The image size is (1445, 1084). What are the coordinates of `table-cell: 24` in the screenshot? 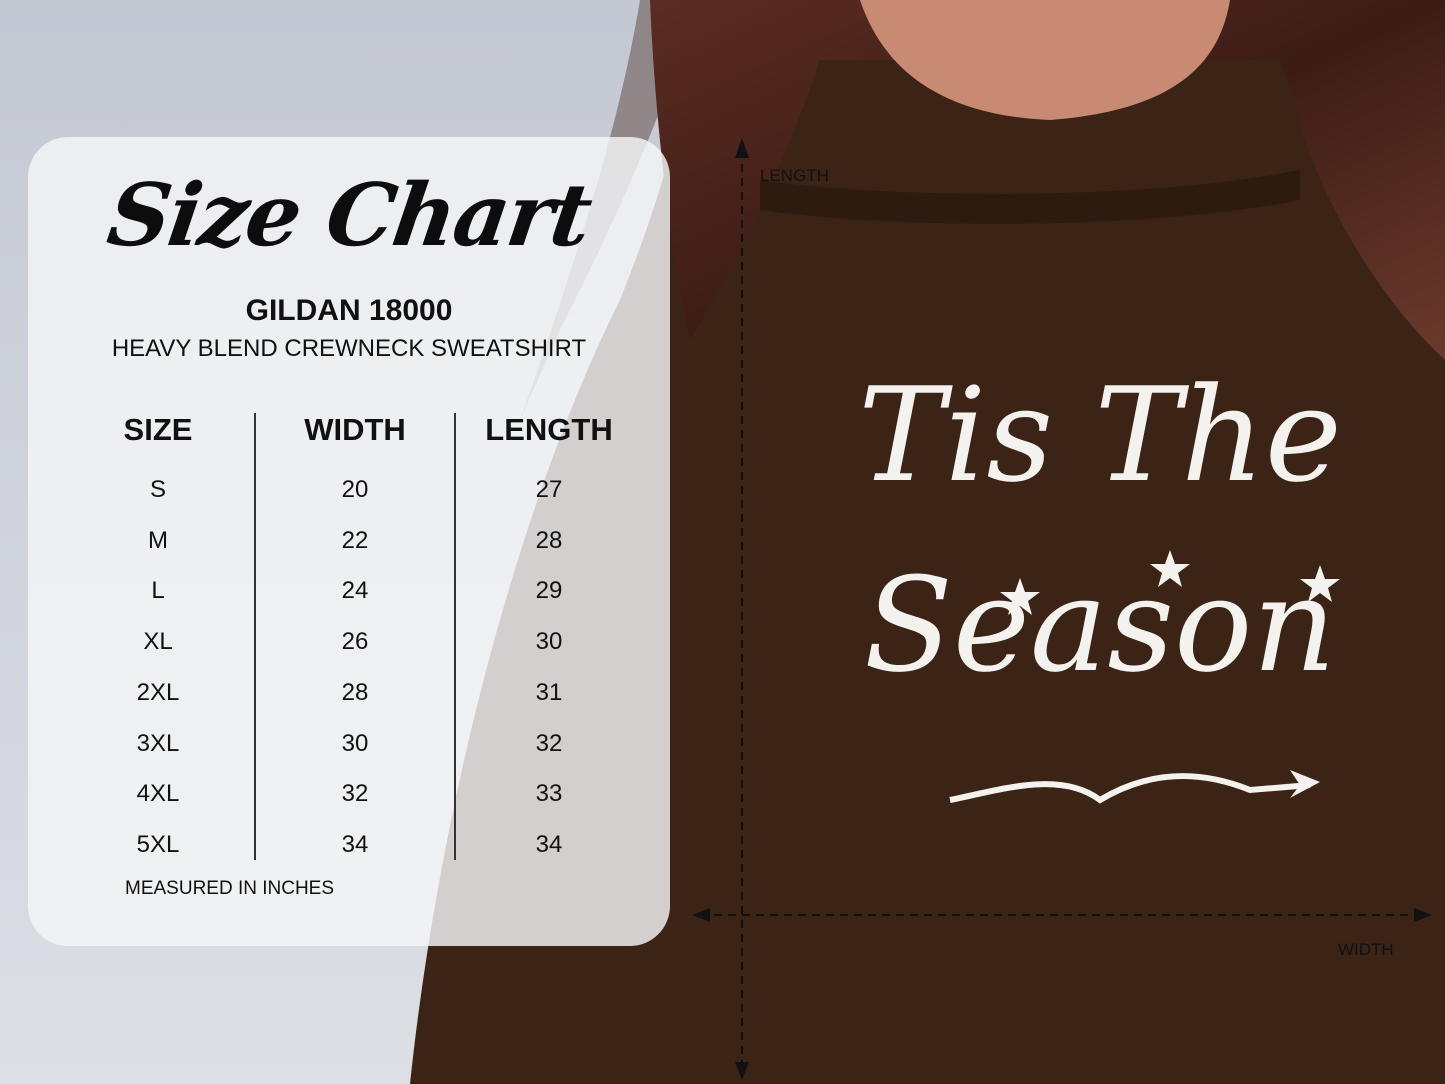 It's located at (355, 591).